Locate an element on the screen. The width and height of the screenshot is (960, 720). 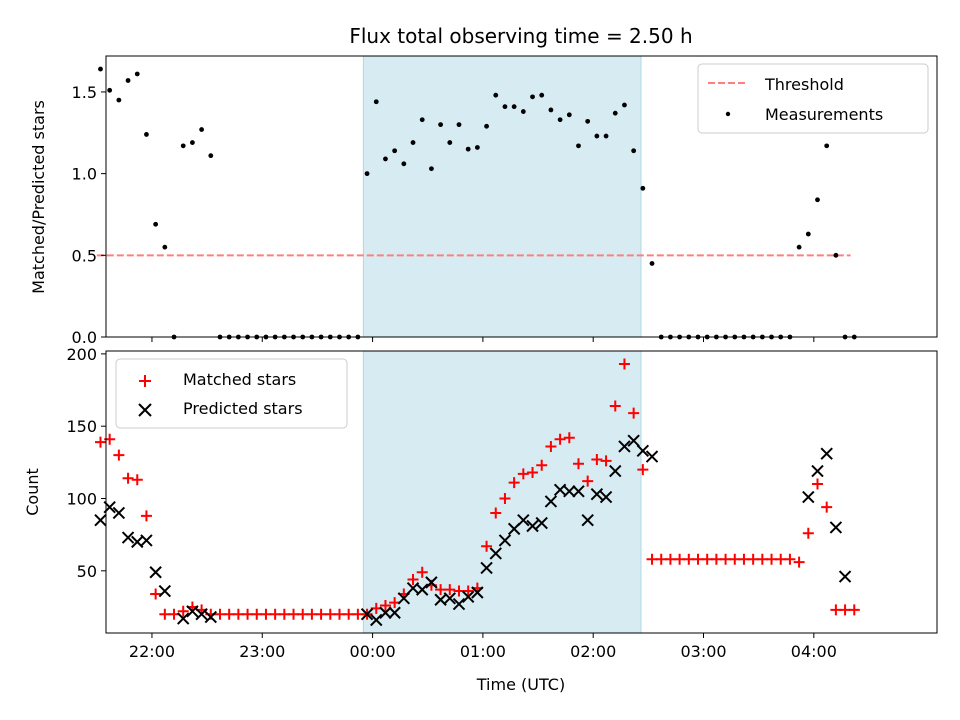
ratio-ytick-label: 0.0 is located at coordinates (84, 337).